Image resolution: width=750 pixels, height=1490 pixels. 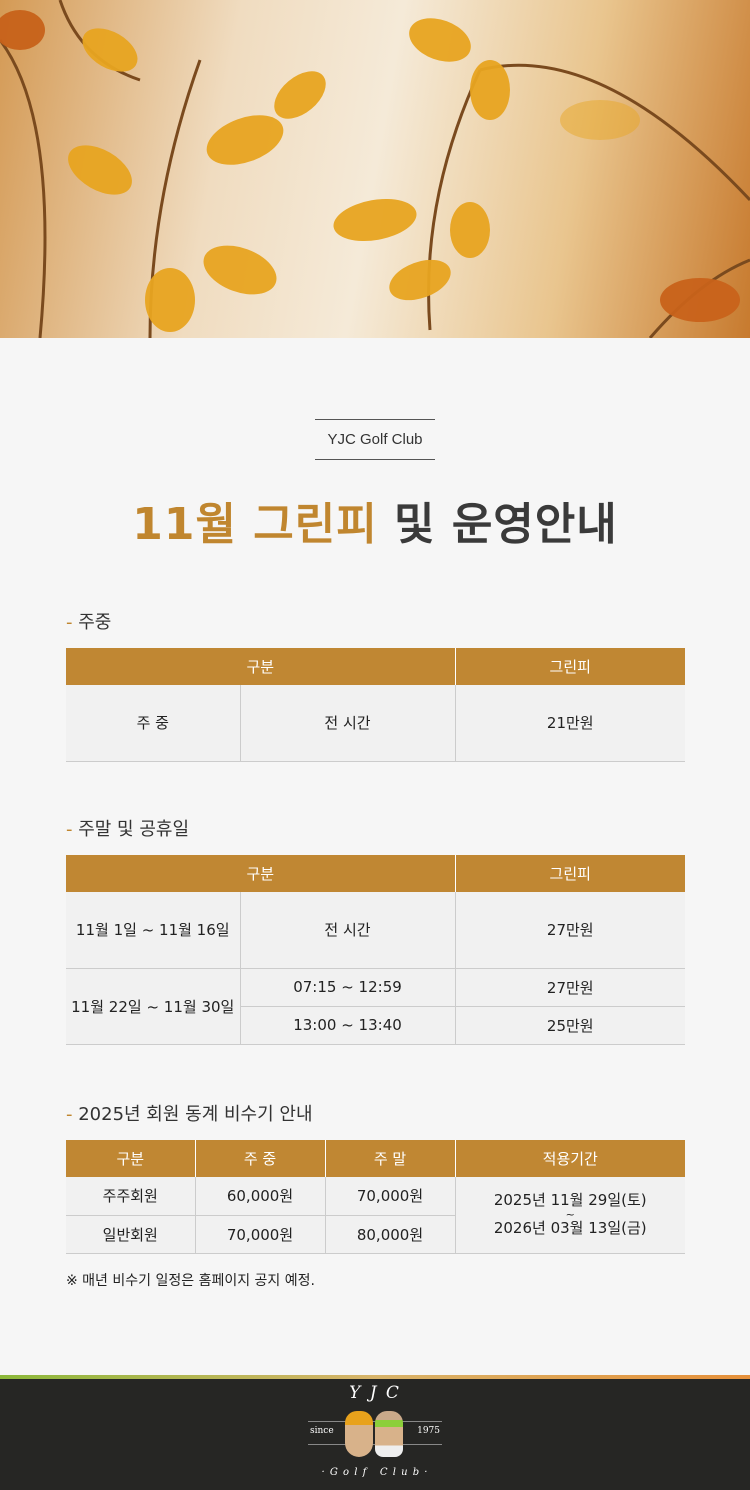 I want to click on cell-member-type: 주주회원, so click(x=130, y=1196).